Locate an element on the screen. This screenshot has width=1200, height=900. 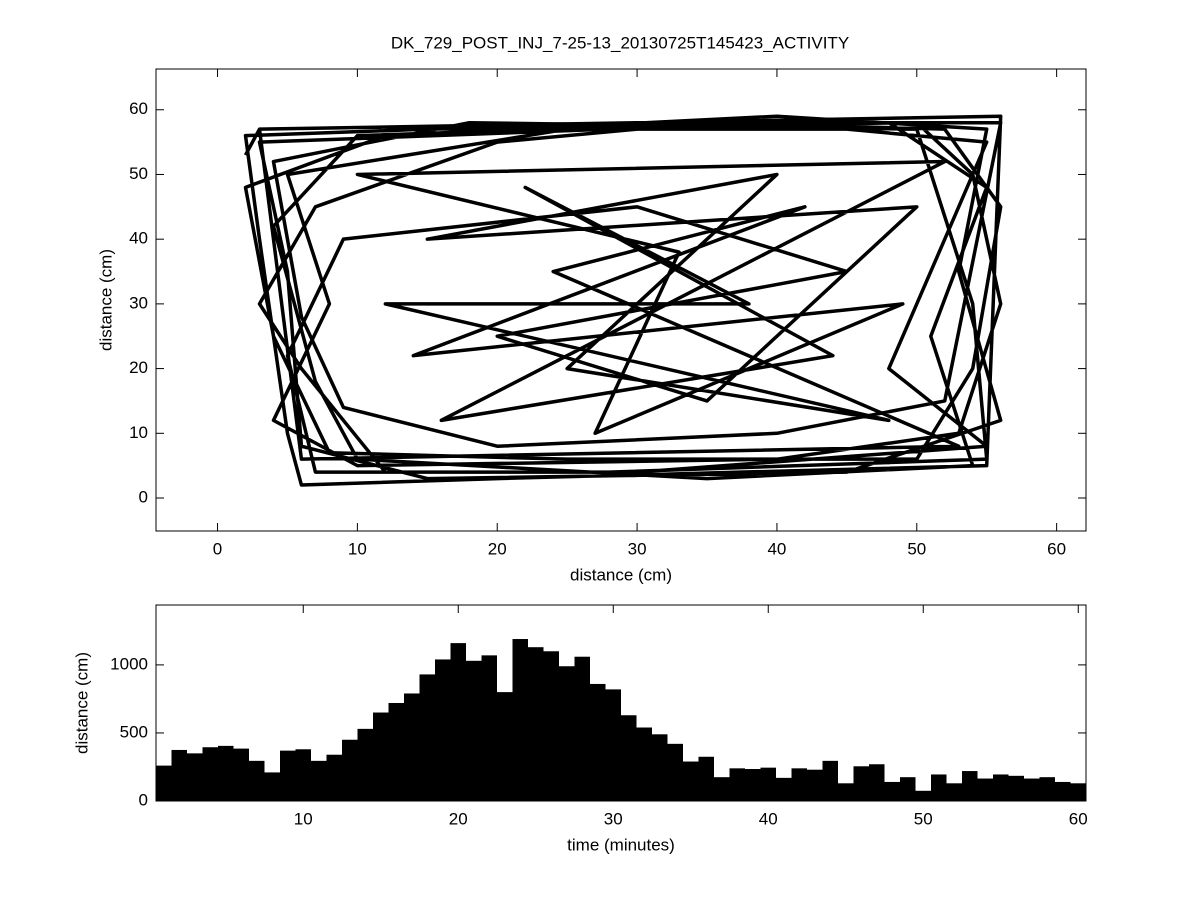
y-tick-label: 60 is located at coordinates (138, 108).